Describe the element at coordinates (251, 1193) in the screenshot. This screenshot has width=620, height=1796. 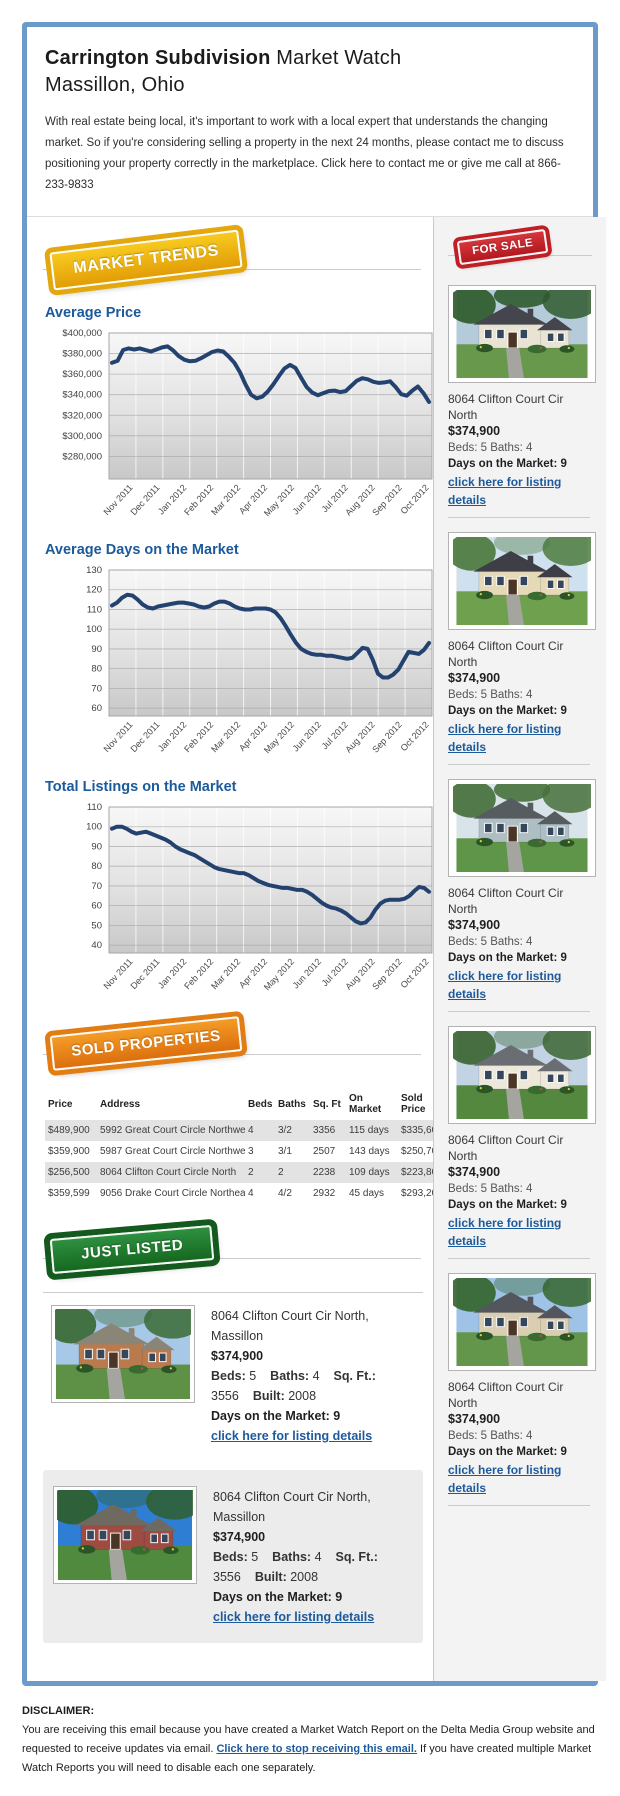
I see `cell-beds: 4` at that location.